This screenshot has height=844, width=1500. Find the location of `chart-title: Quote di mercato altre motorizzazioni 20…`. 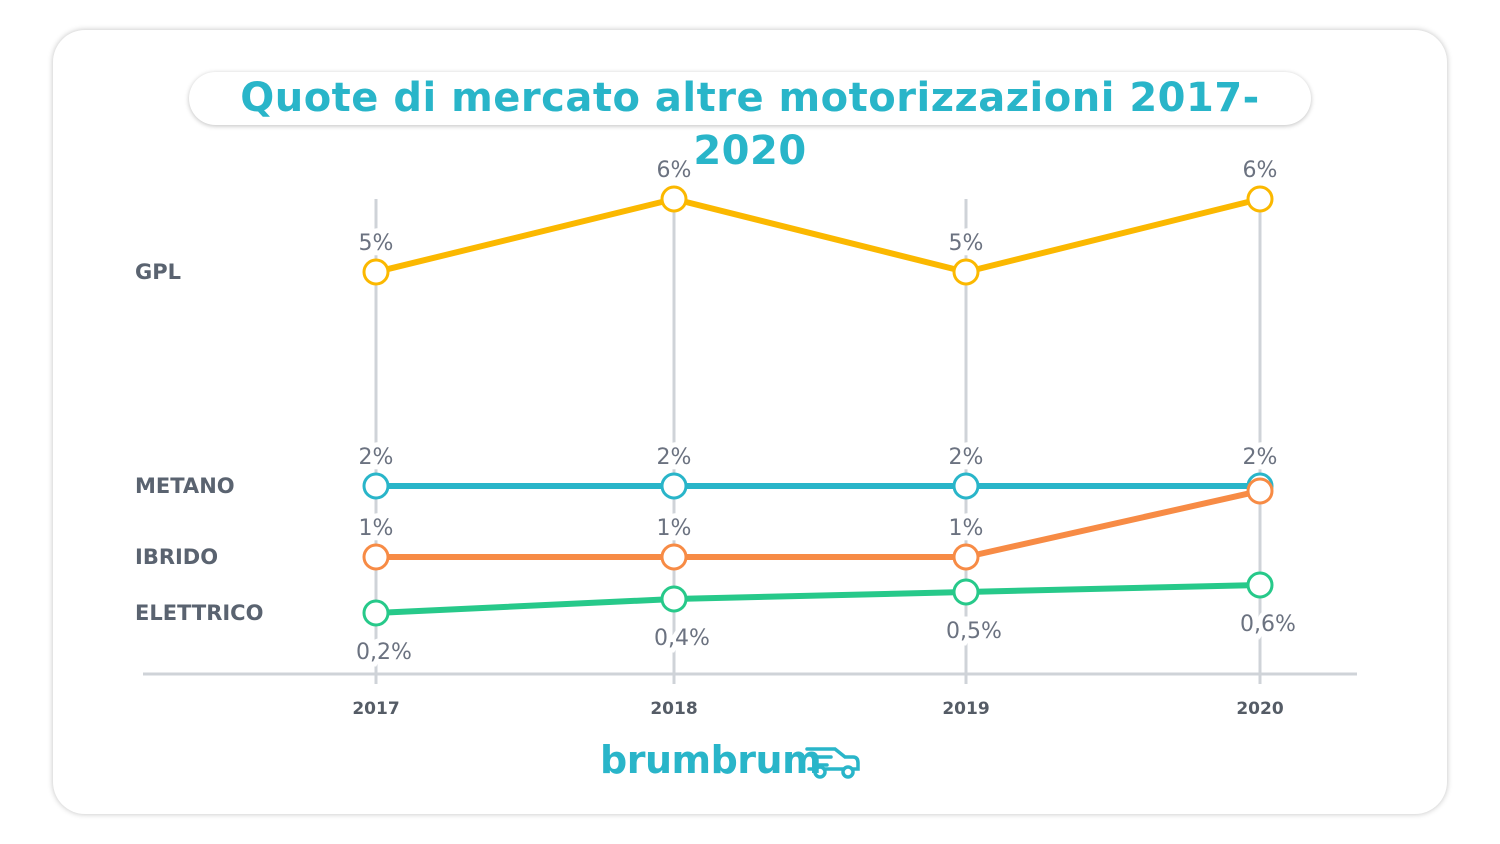

chart-title: Quote di mercato altre motorizzazioni 20… is located at coordinates (750, 123).